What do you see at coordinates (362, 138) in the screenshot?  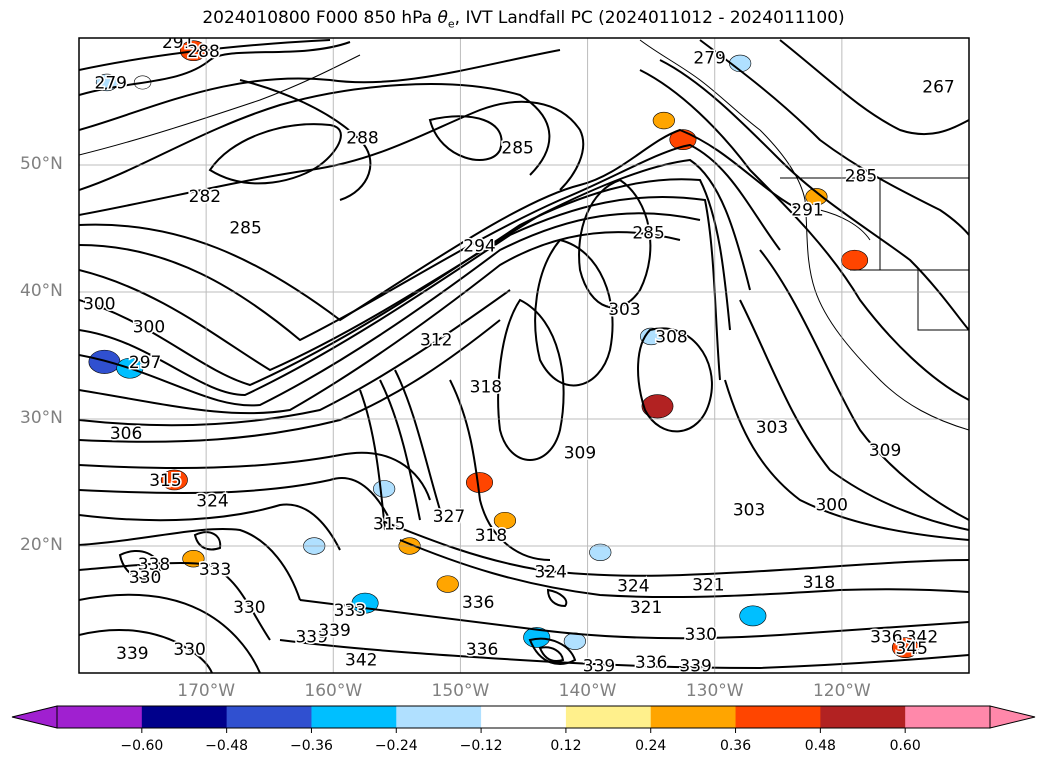 I see `contour-label: 288` at bounding box center [362, 138].